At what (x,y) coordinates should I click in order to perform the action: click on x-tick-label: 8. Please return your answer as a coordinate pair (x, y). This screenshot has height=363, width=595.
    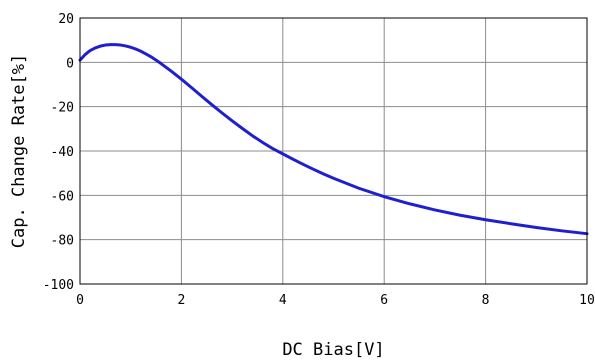
    Looking at the image, I should click on (486, 300).